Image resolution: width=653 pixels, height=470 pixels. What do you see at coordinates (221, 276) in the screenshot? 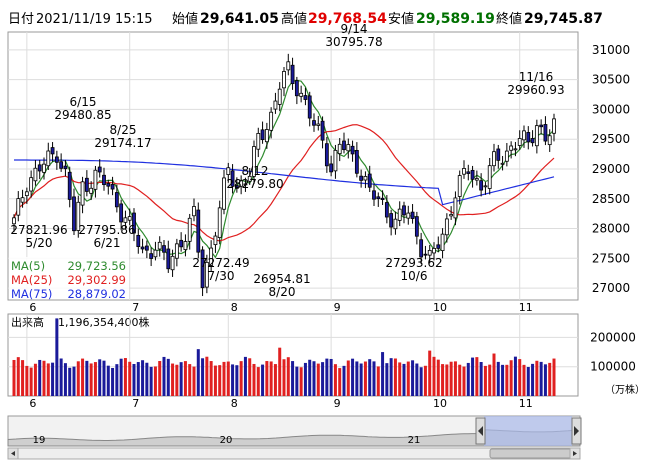
I see `annotation-date: 7/30` at bounding box center [221, 276].